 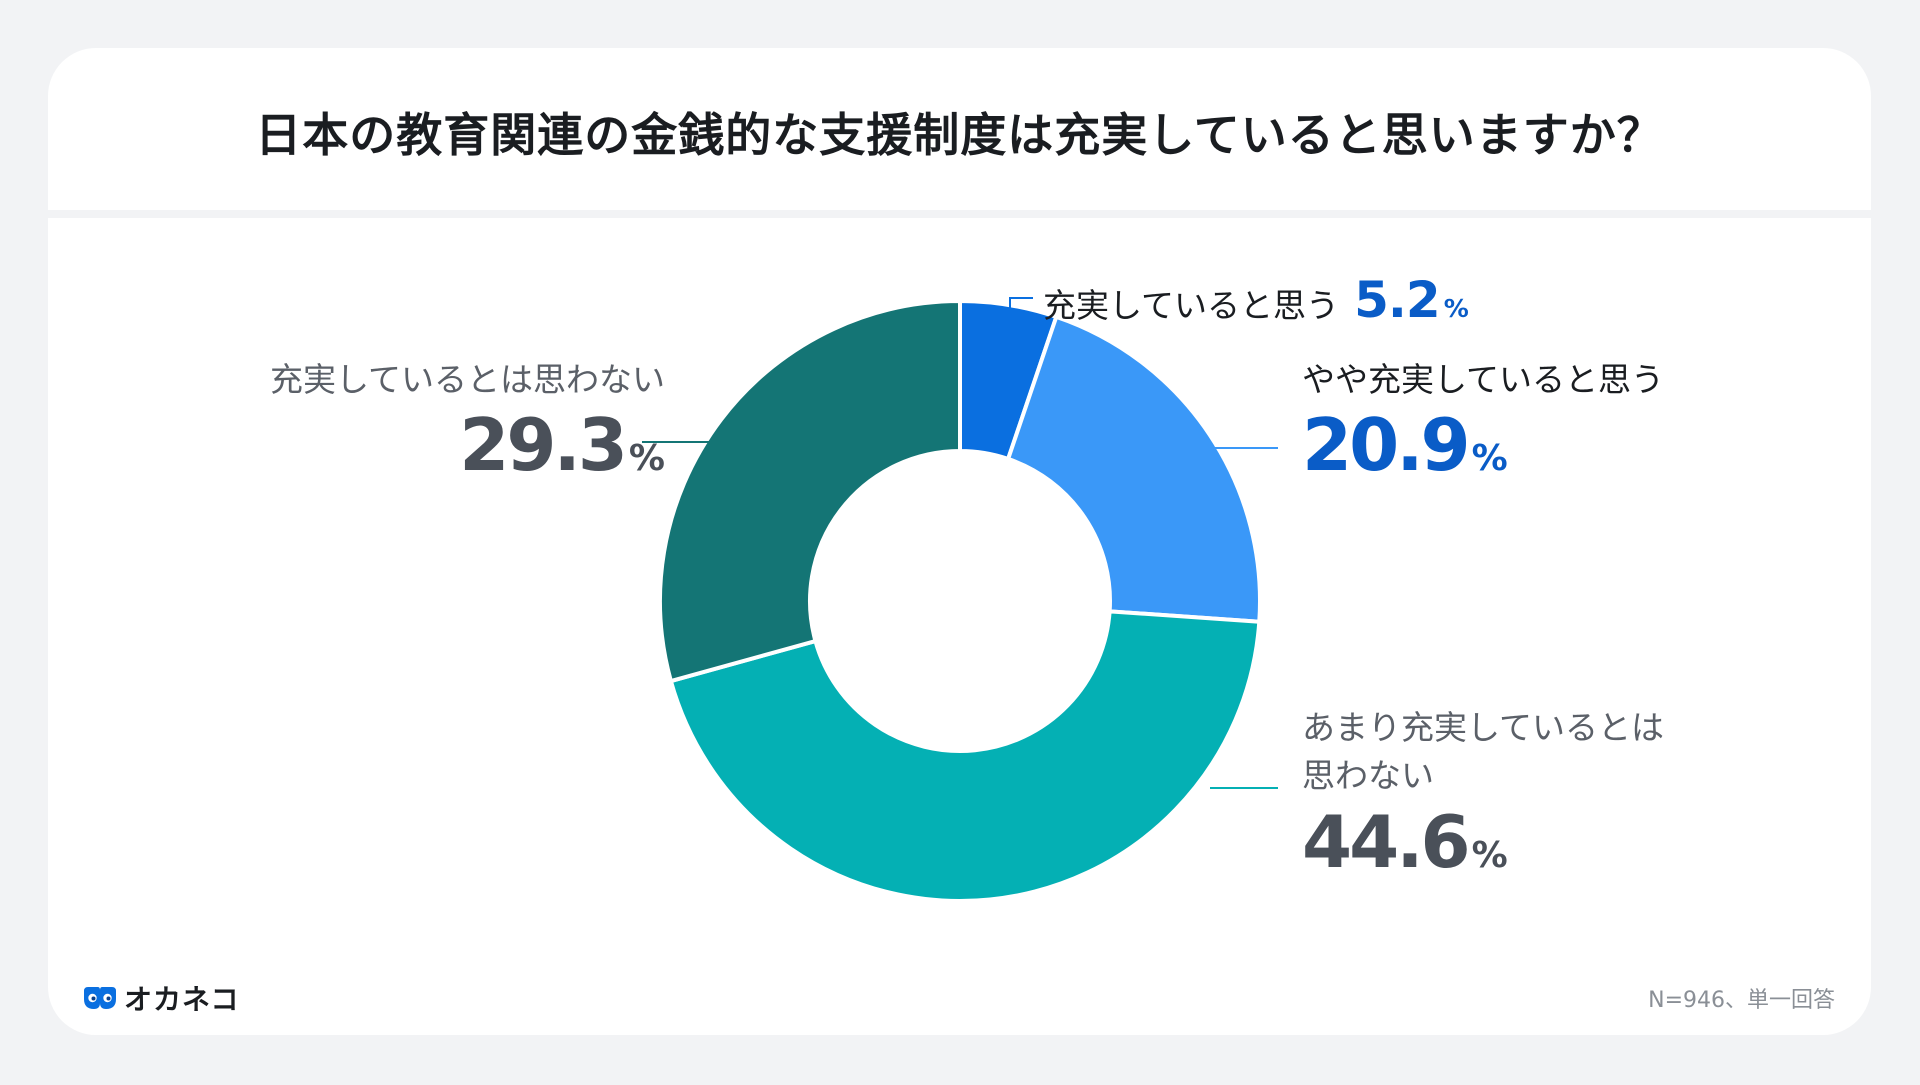 What do you see at coordinates (1386, 842) in the screenshot?
I see `label-s3-value: 44.6` at bounding box center [1386, 842].